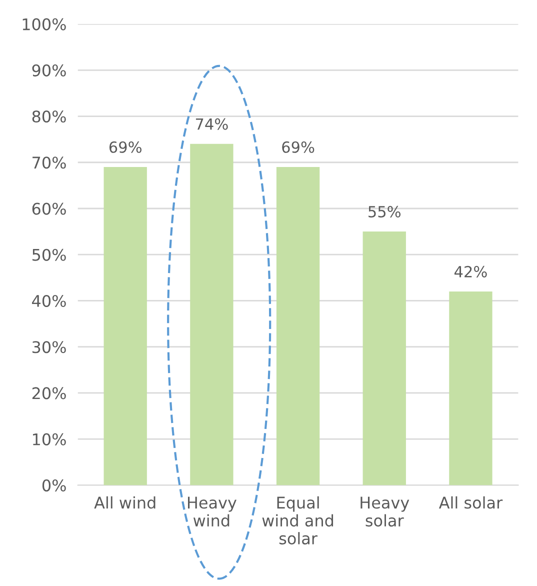 The height and width of the screenshot is (586, 537). Describe the element at coordinates (49, 208) in the screenshot. I see `y-tick-label: 60%` at that location.